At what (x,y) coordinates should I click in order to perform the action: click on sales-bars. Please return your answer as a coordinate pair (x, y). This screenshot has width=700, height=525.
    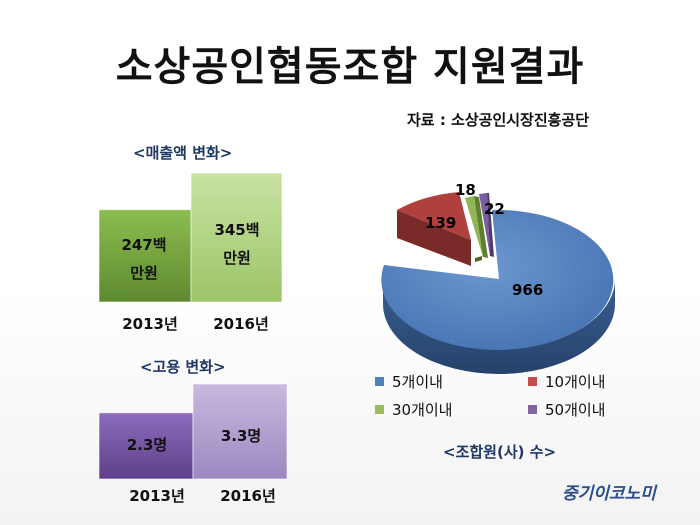
    Looking at the image, I should click on (190, 237).